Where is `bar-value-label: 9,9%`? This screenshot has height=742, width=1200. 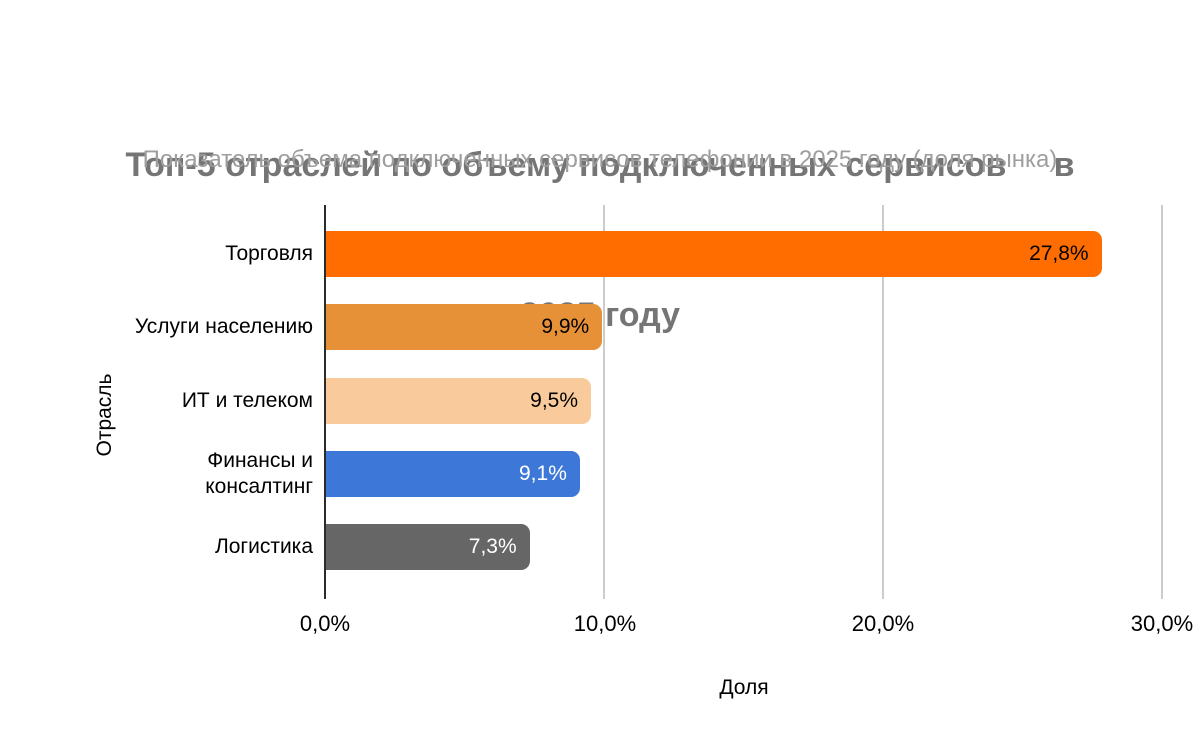 bar-value-label: 9,9% is located at coordinates (565, 327).